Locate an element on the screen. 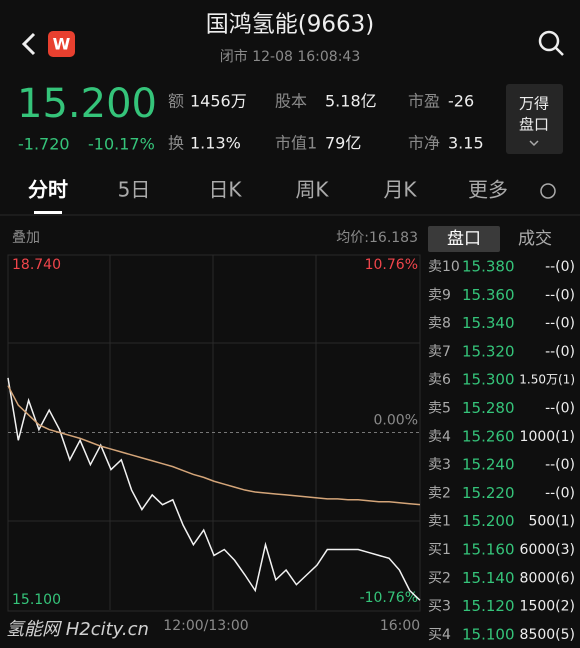 The width and height of the screenshot is (580, 648). icon-glyph: W is located at coordinates (62, 44).